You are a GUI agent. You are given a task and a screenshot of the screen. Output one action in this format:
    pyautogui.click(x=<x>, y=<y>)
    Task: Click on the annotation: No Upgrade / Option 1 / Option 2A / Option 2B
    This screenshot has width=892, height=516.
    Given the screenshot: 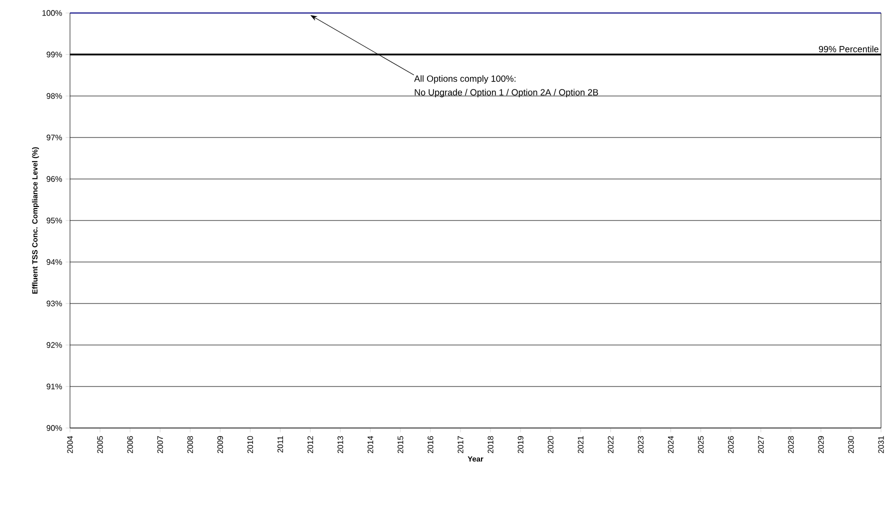 What is the action you would take?
    pyautogui.click(x=506, y=93)
    